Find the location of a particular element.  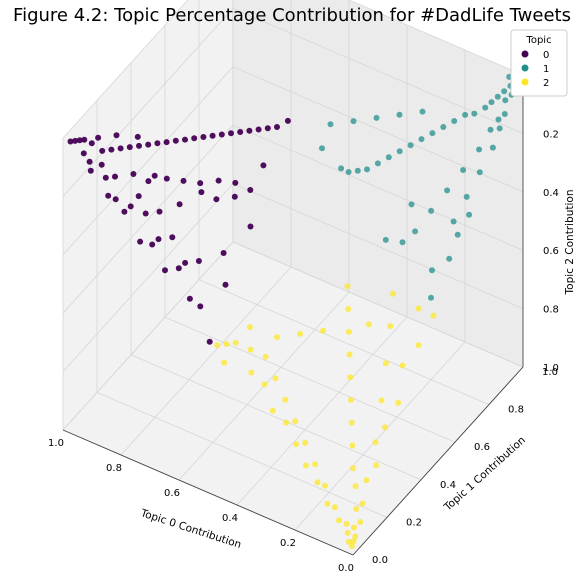

x-tick-label: 0.4 is located at coordinates (230, 518).